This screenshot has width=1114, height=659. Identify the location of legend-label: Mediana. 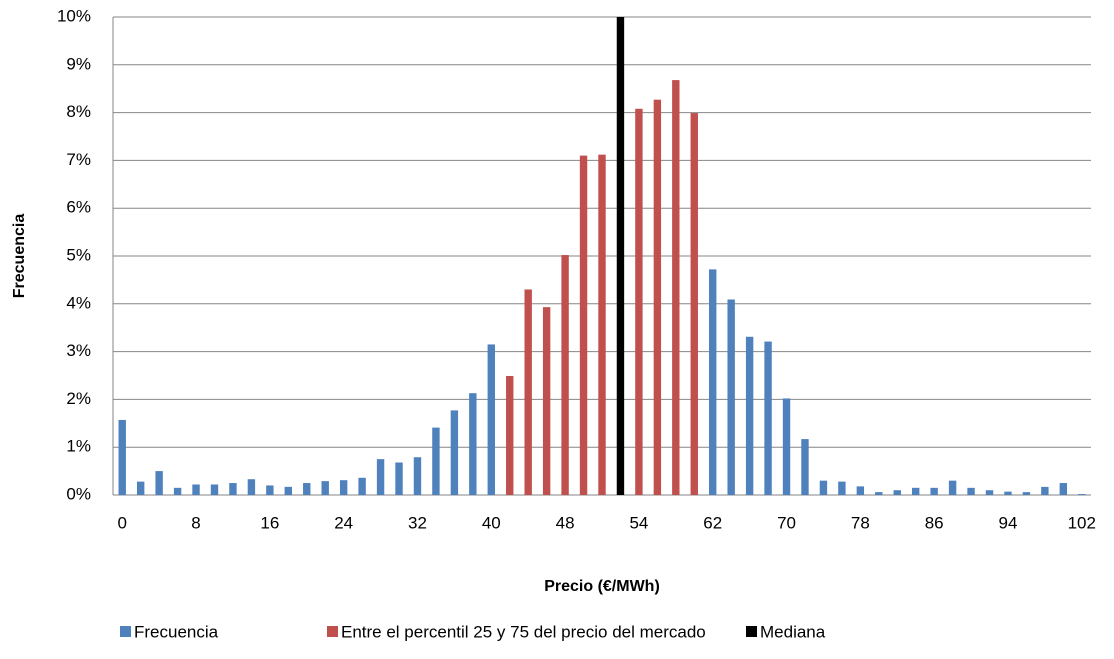
(793, 631).